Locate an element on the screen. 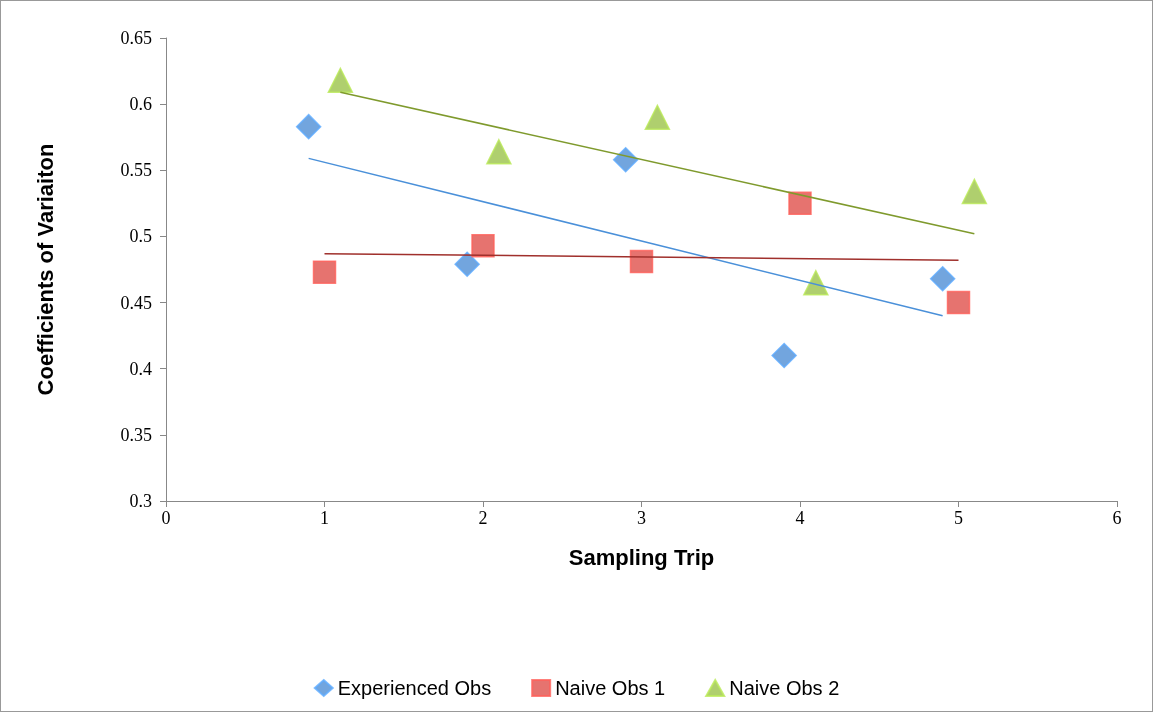 This screenshot has width=1153, height=712. y-tick-label: 0.3 is located at coordinates (140, 501).